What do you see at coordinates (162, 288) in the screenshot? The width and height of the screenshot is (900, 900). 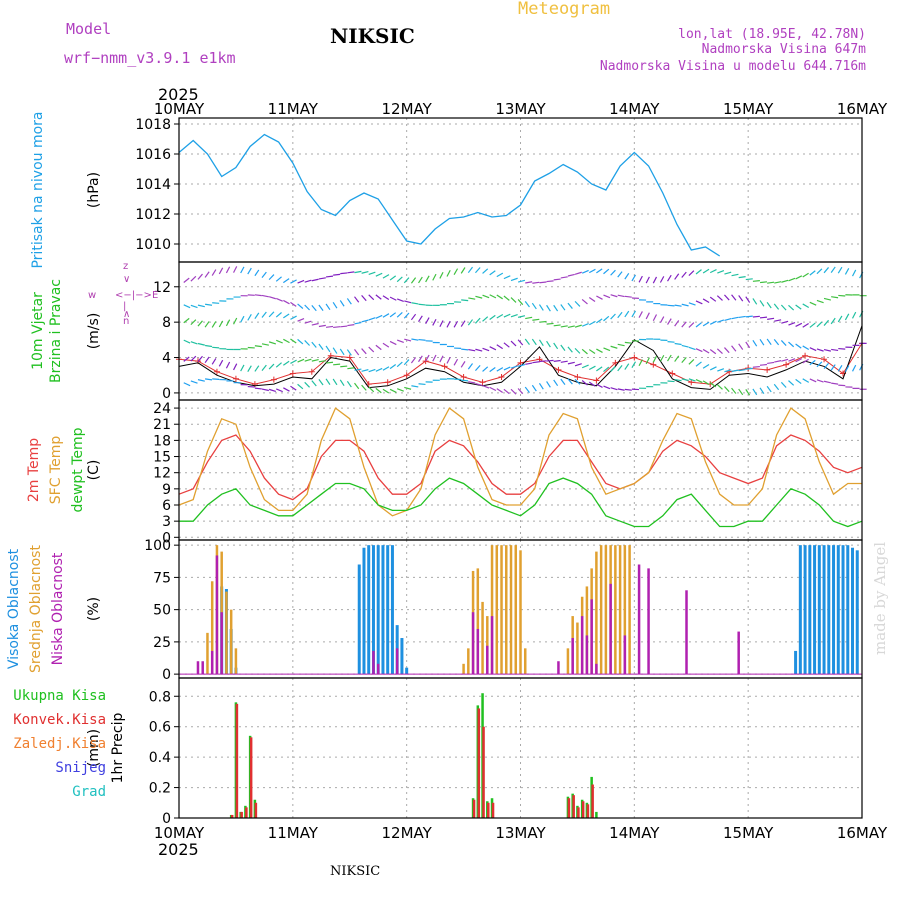 I see `y-tick-label: 12` at bounding box center [162, 288].